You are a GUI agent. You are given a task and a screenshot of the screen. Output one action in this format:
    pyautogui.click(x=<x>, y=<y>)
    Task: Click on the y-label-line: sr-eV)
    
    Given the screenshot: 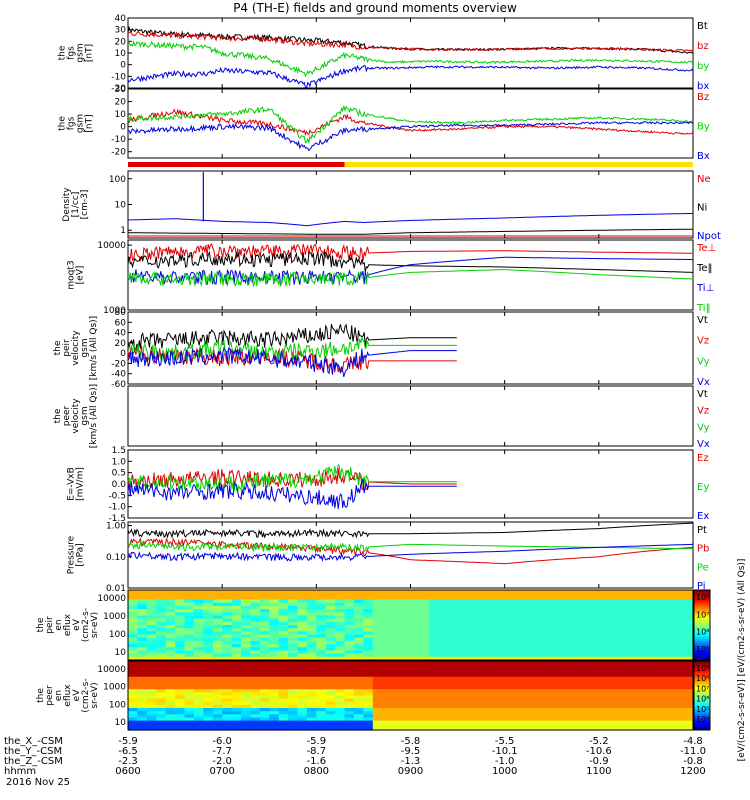 What is the action you would take?
    pyautogui.click(x=95, y=695)
    